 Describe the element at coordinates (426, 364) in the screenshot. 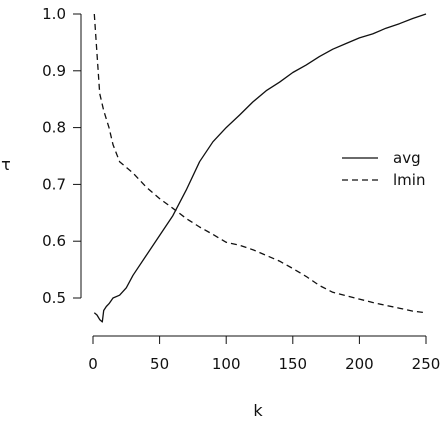

I see `x-tick-label: 250` at that location.